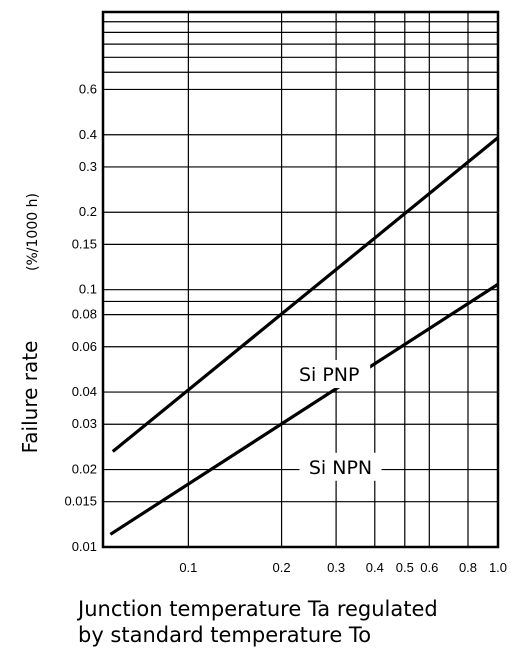 This screenshot has height=654, width=531. What do you see at coordinates (282, 567) in the screenshot?
I see `x-tick-label: 0.2` at bounding box center [282, 567].